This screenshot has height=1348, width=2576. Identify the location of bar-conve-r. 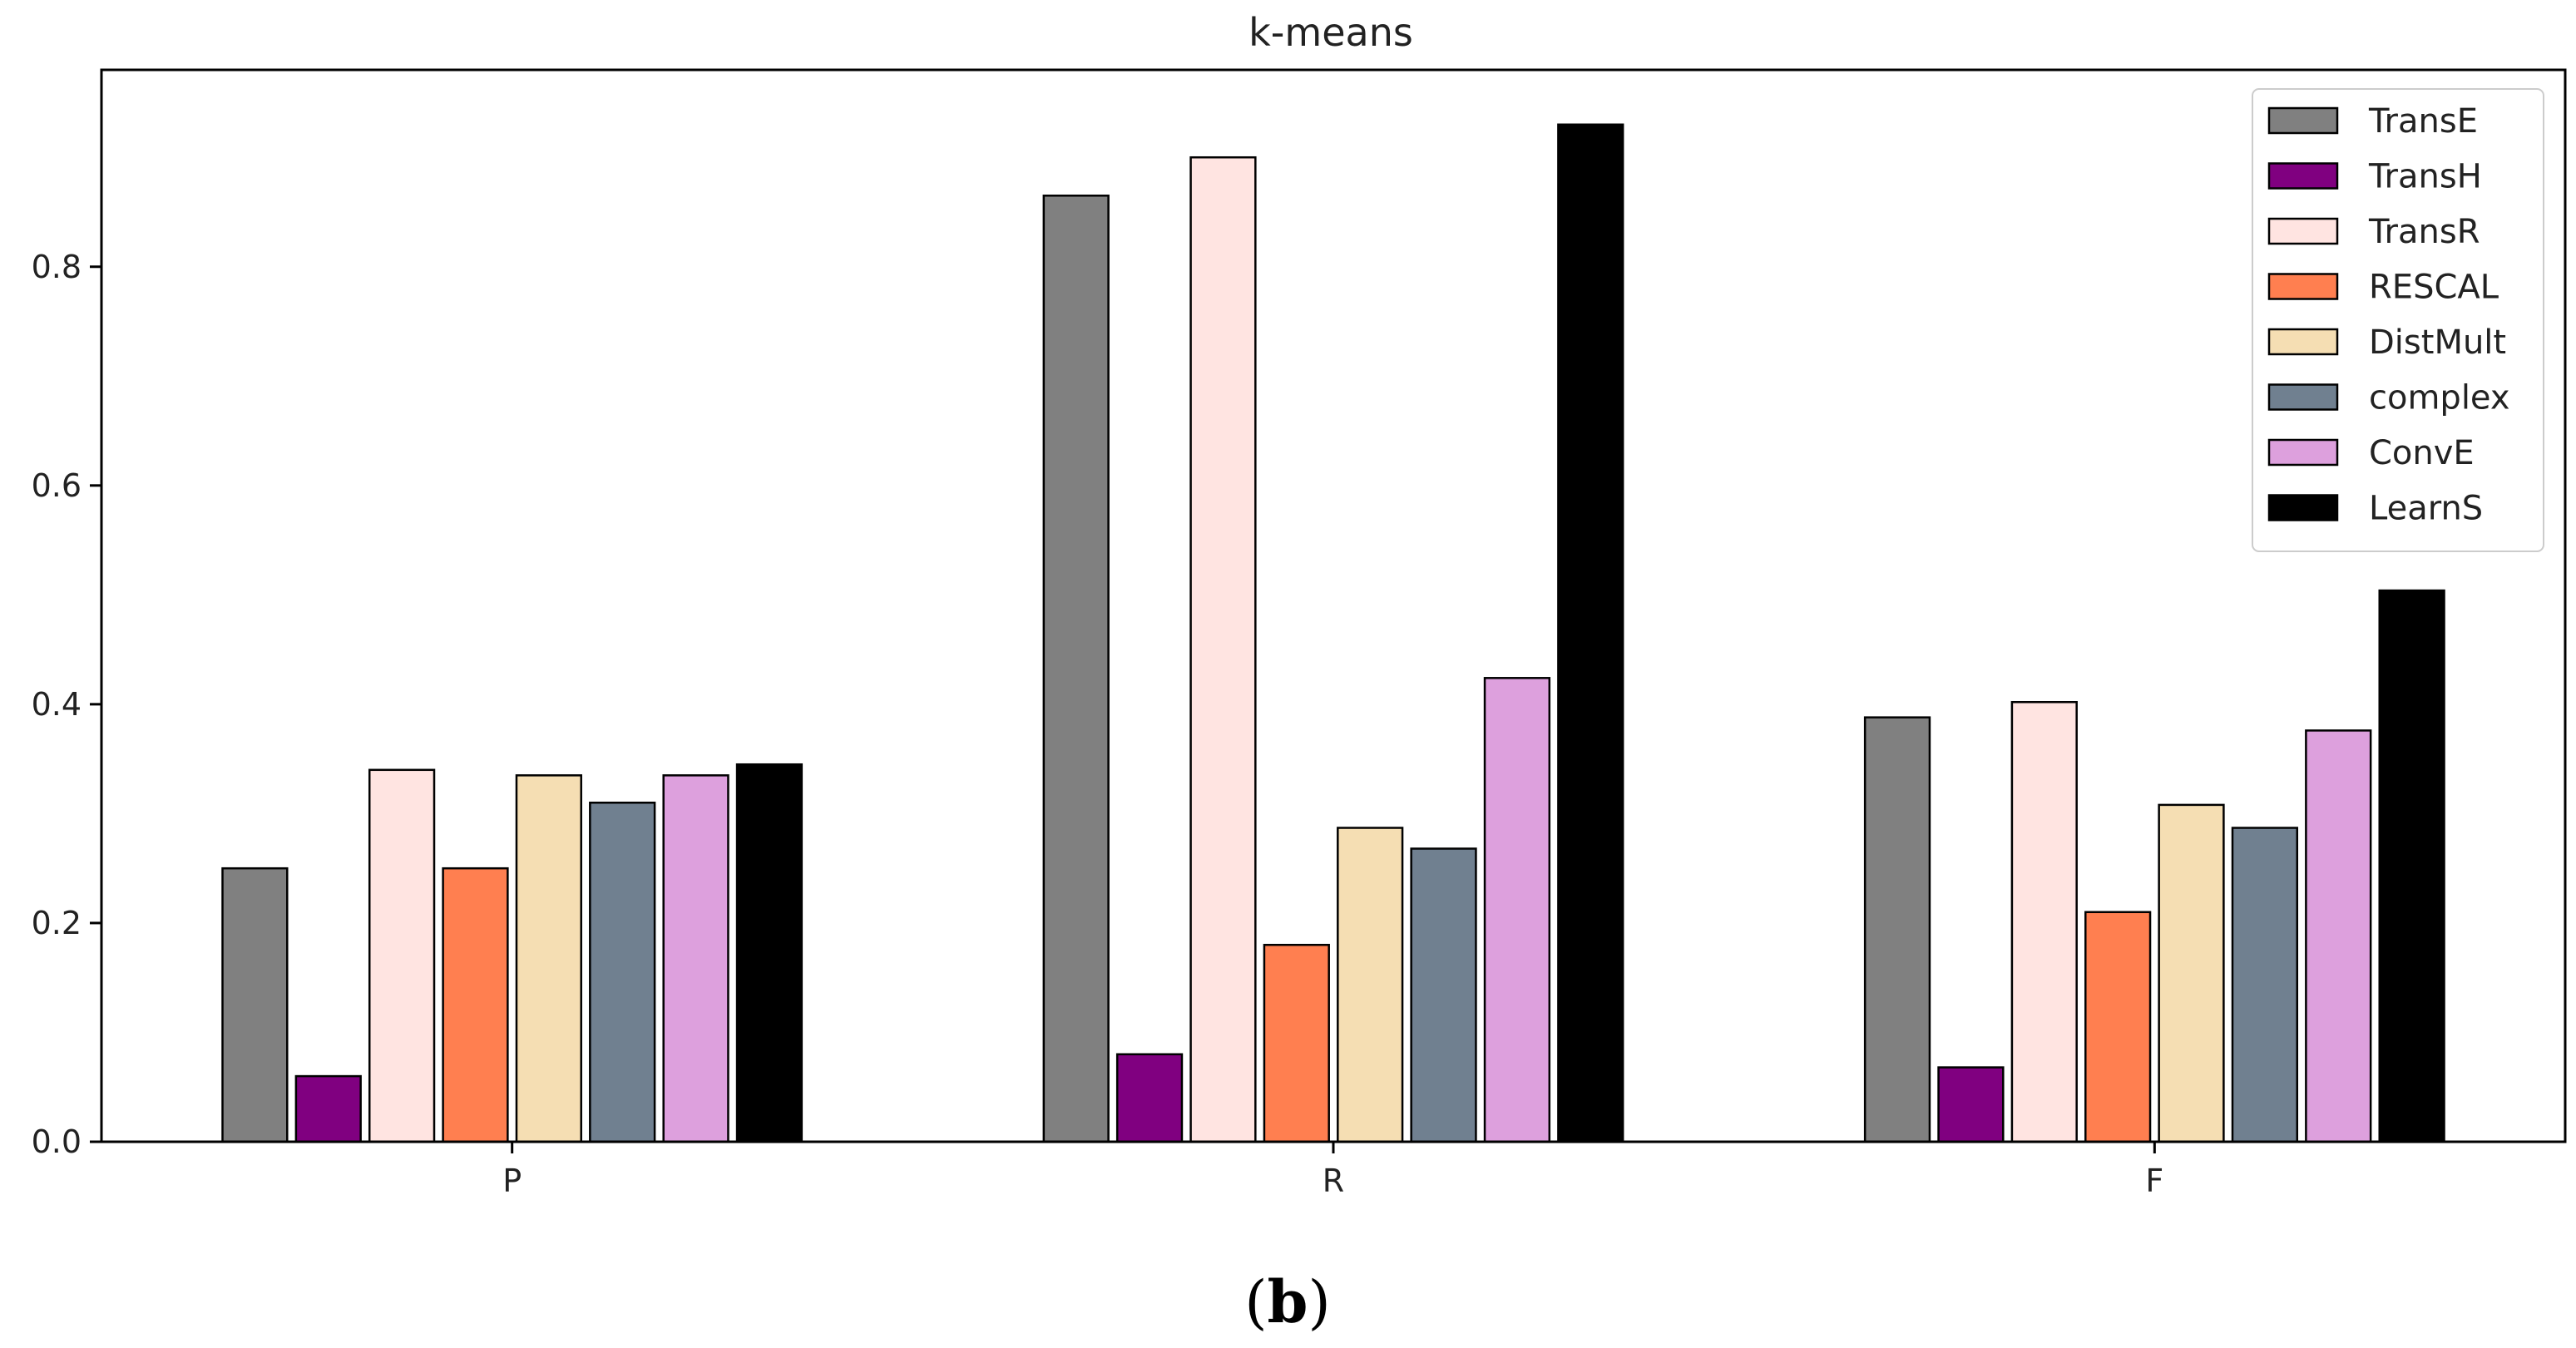
(1517, 910).